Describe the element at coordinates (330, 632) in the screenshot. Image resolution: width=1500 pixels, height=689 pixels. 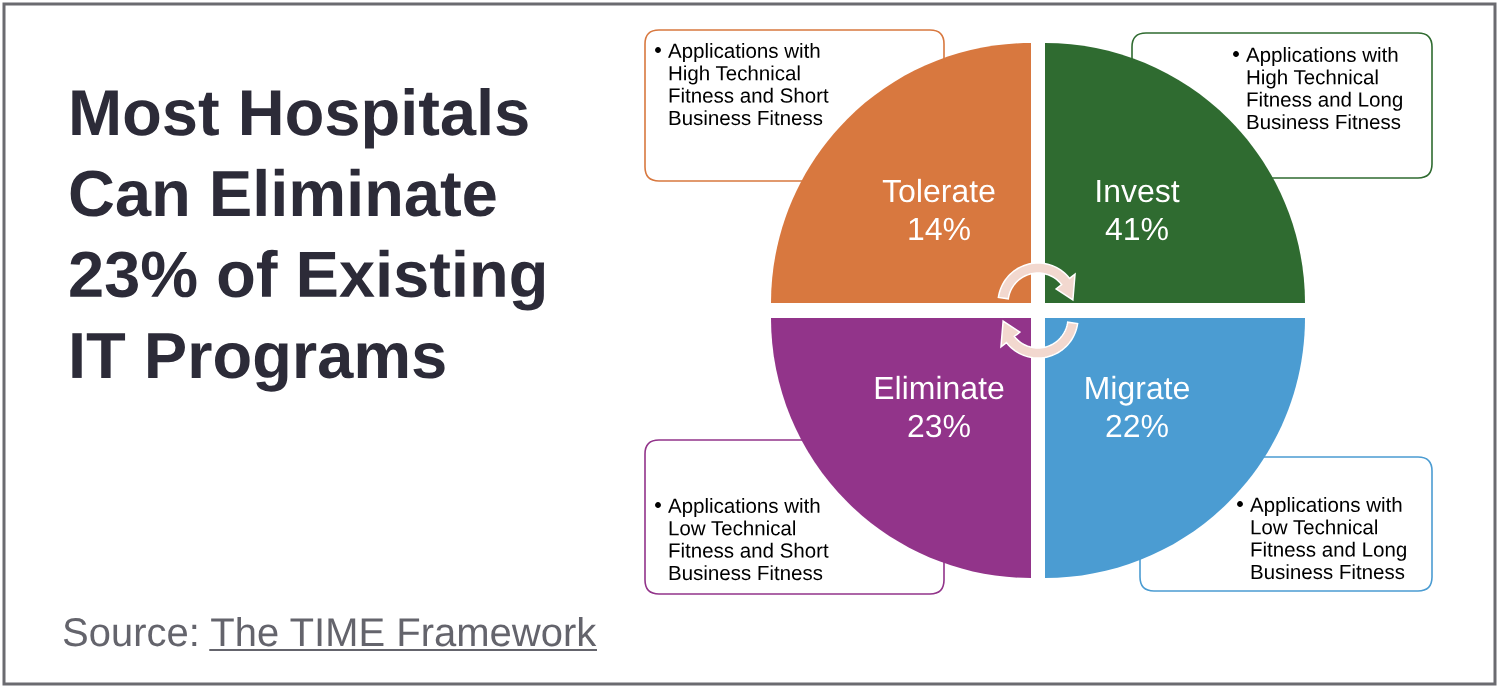
I see `source-note: Source: The TIME Framework` at that location.